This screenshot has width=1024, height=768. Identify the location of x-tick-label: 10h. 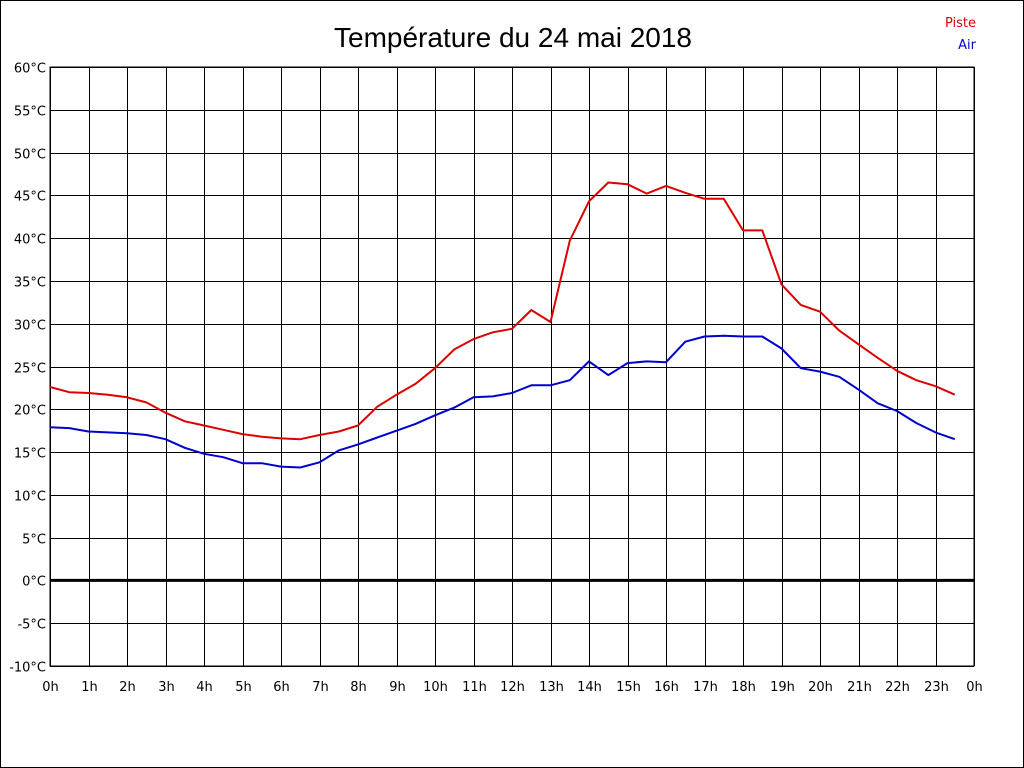
(435, 687).